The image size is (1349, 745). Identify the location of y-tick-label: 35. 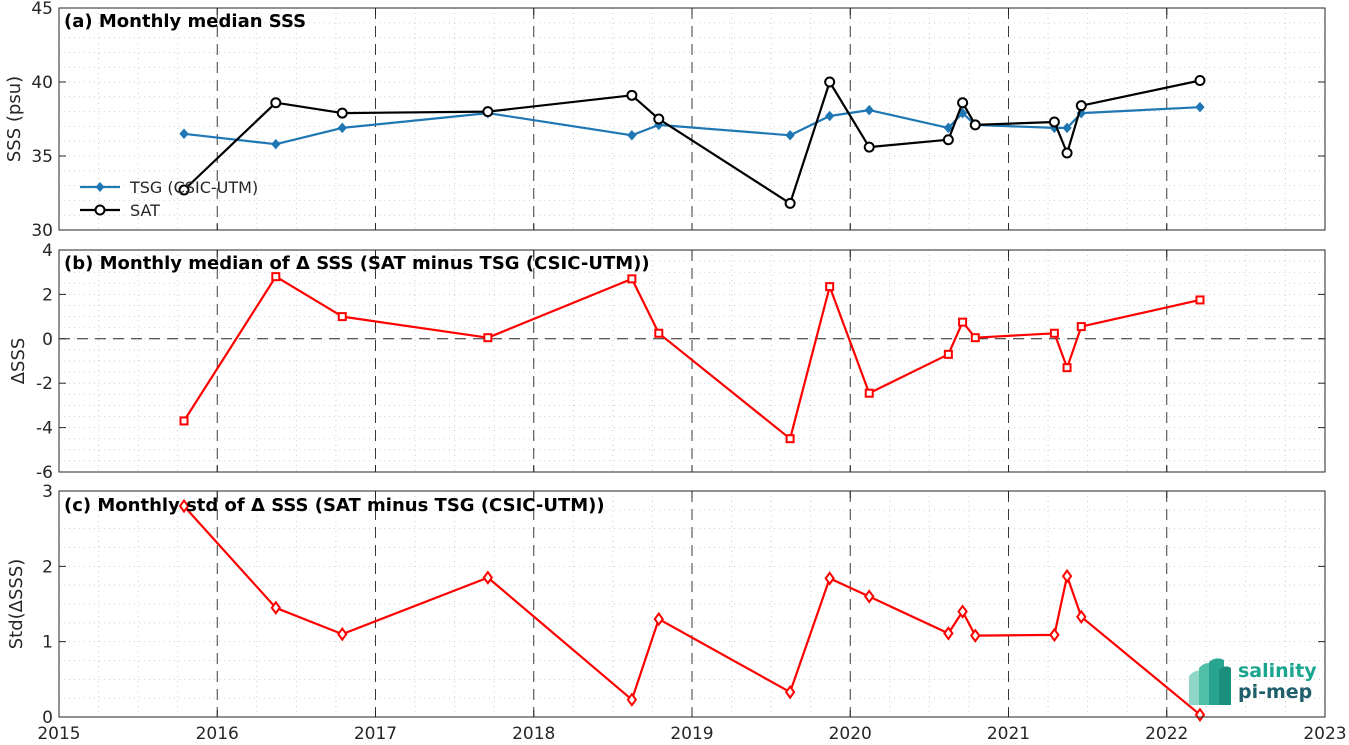
(42, 157).